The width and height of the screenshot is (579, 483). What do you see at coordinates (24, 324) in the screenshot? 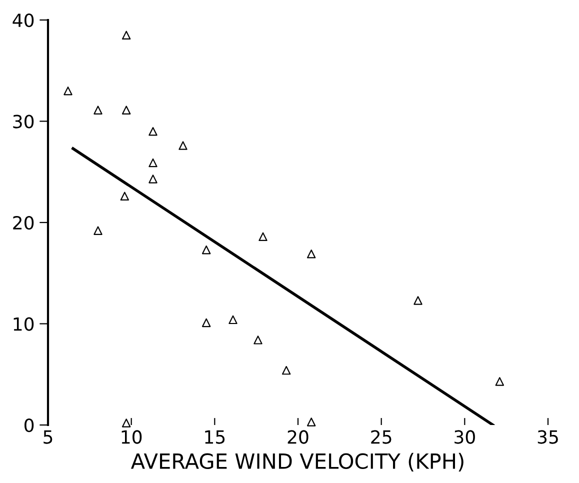
I see `y-tick-label: 10` at bounding box center [24, 324].